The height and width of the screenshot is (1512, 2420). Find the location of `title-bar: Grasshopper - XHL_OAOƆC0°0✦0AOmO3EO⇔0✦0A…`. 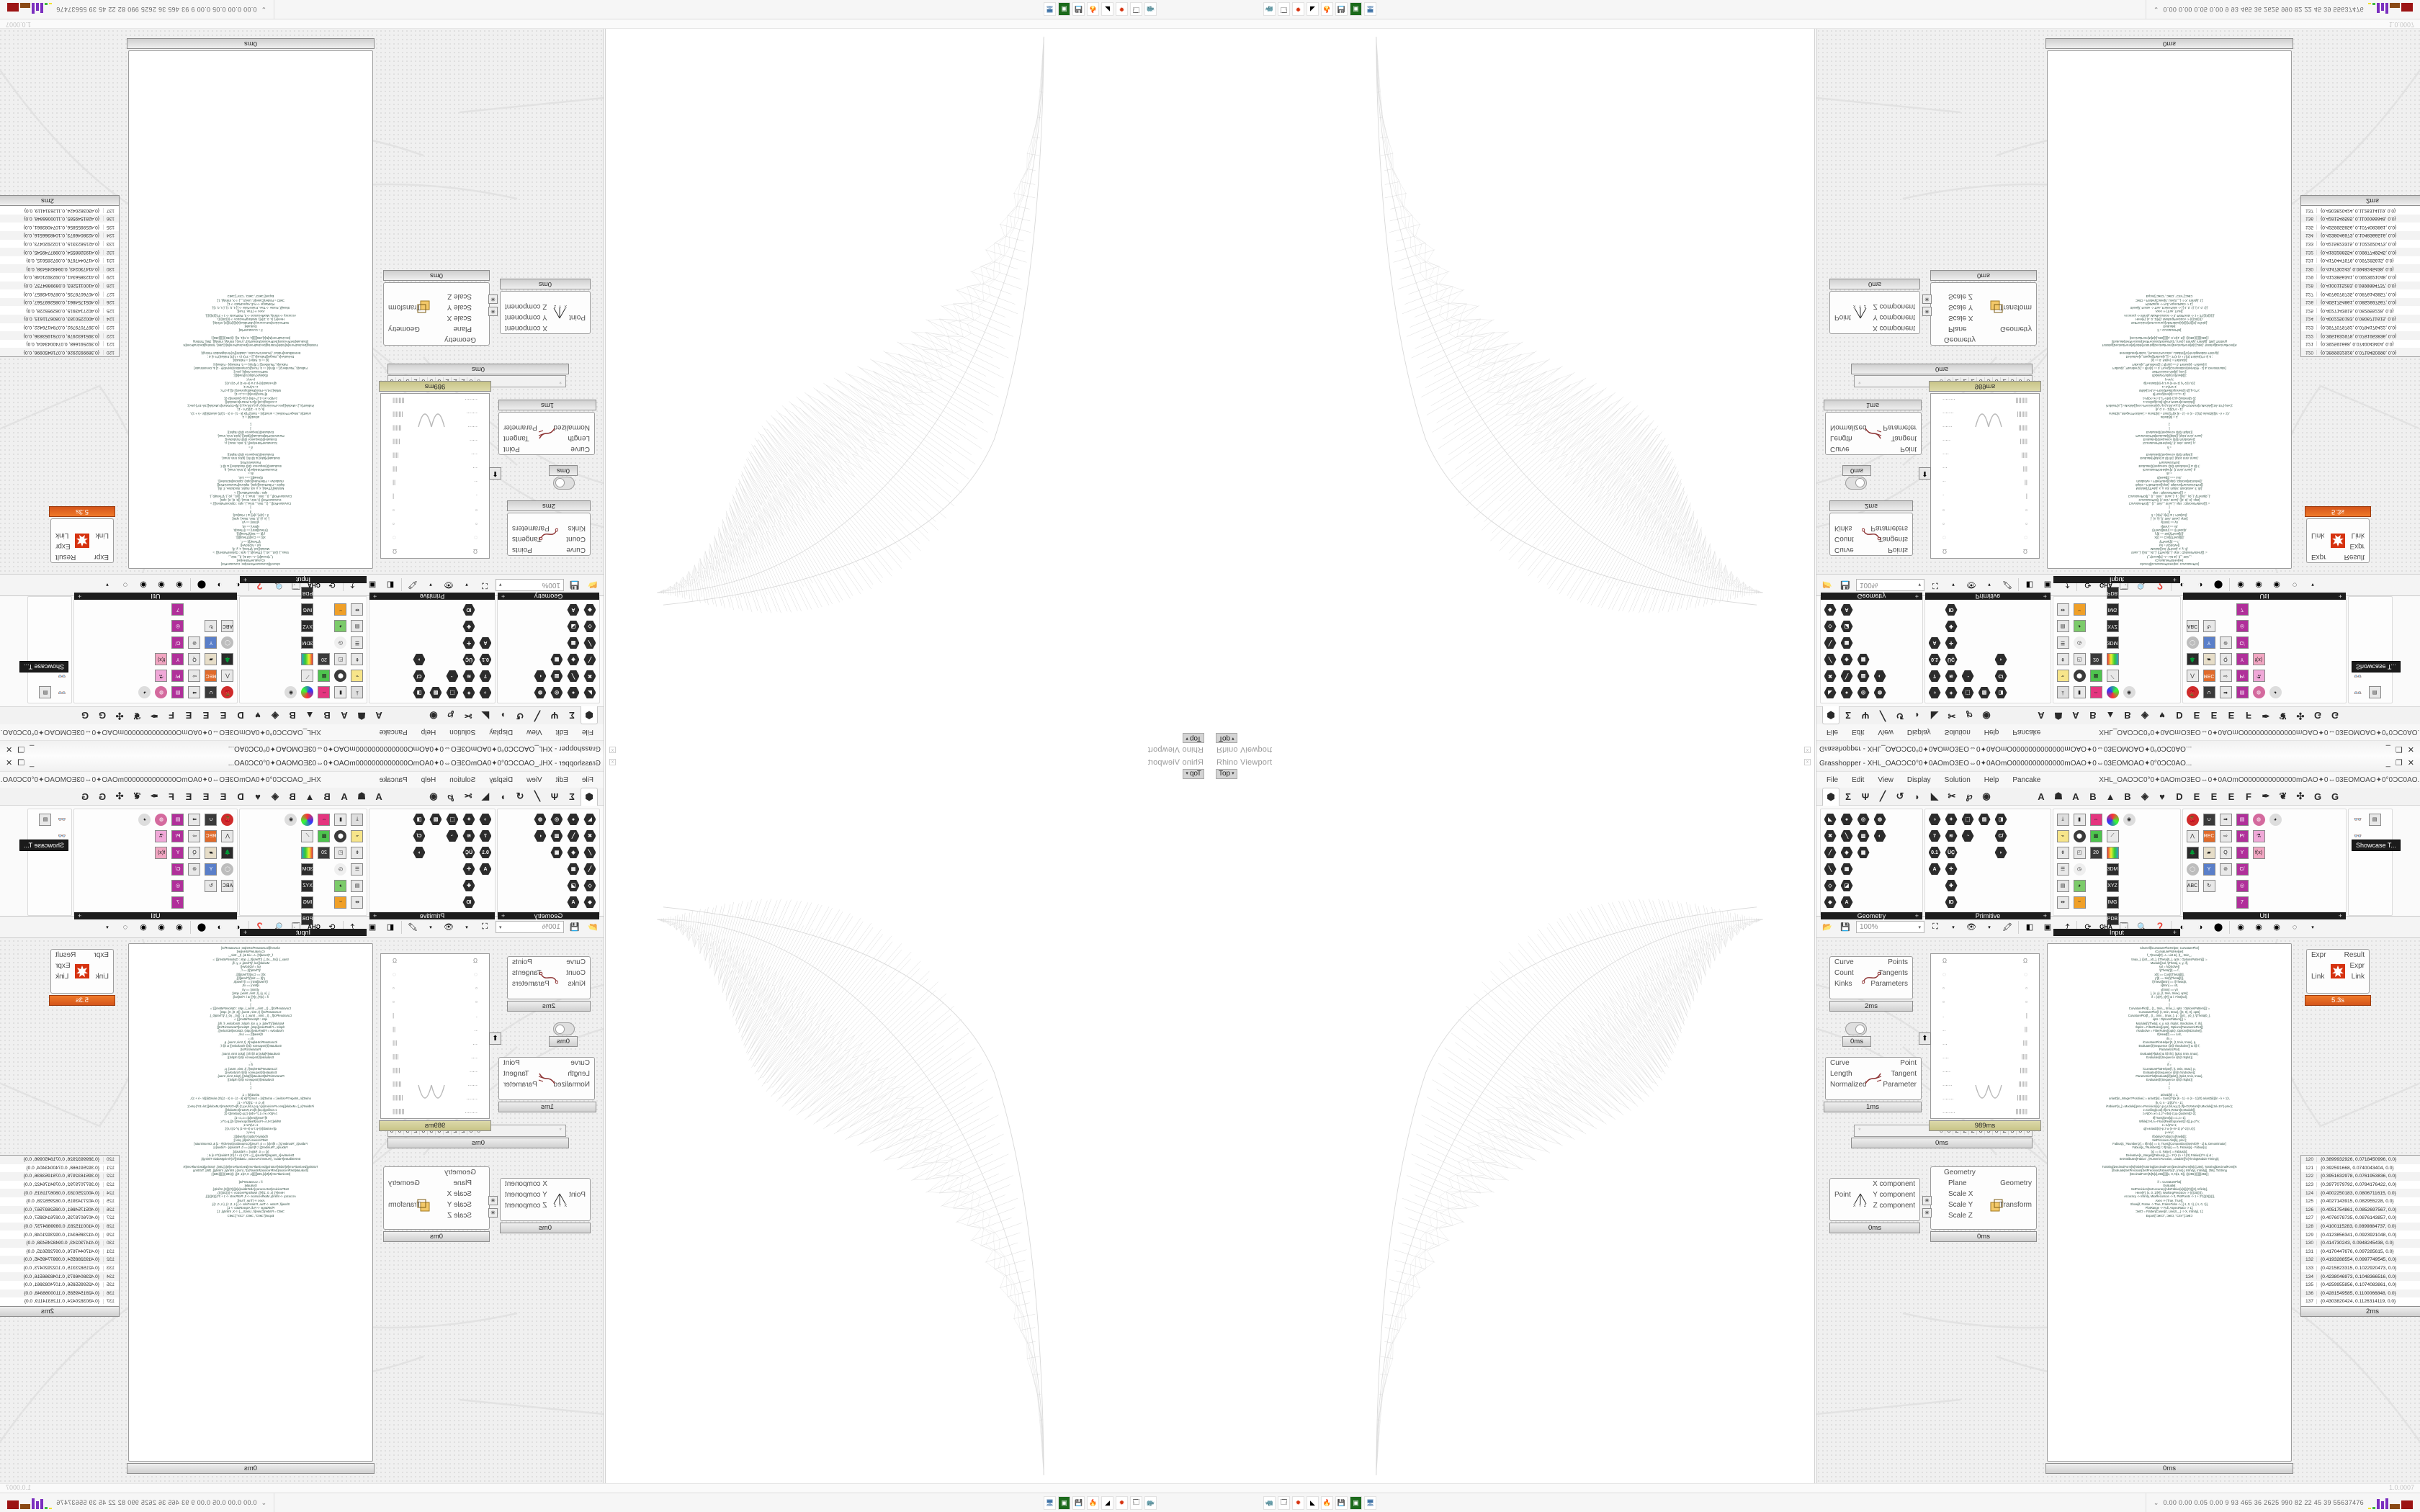

title-bar: Grasshopper - XHL_OAOƆC0°0✦0AOmO3EO⇔0✦0A… is located at coordinates (302, 764).